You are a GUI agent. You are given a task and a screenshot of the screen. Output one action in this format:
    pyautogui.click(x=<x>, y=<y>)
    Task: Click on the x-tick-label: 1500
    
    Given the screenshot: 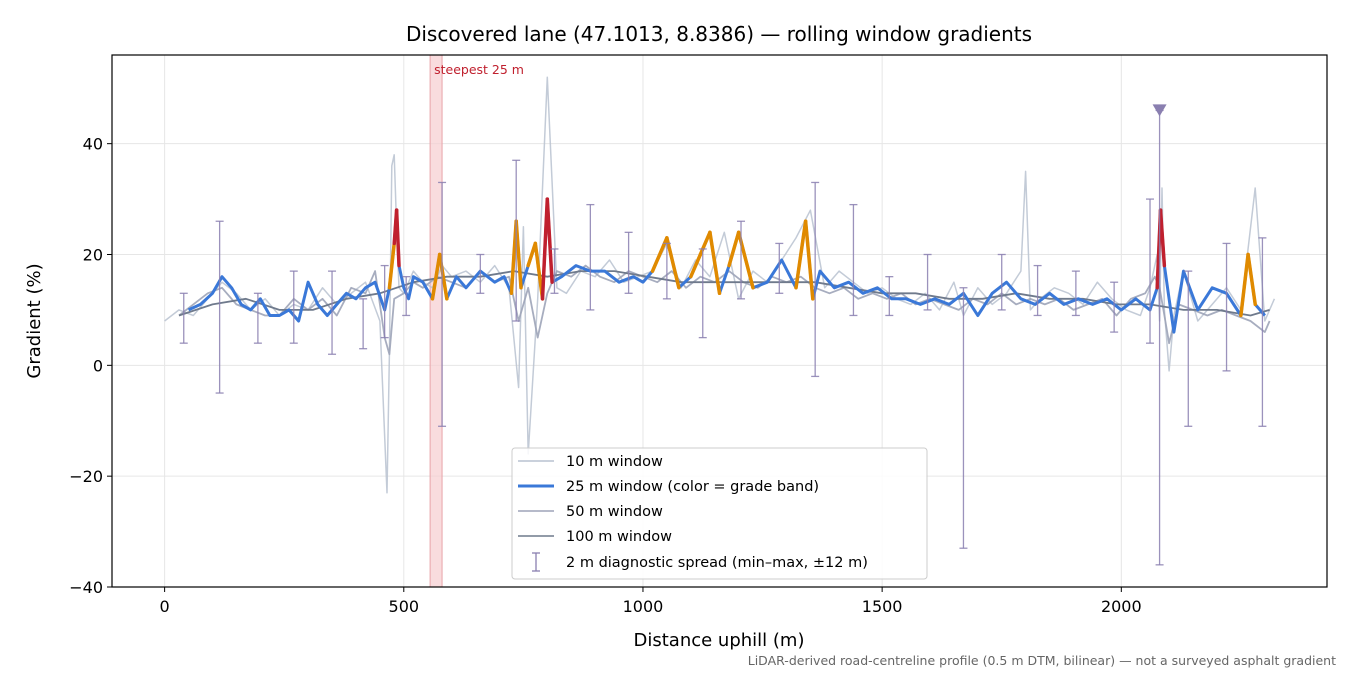 What is the action you would take?
    pyautogui.click(x=882, y=606)
    